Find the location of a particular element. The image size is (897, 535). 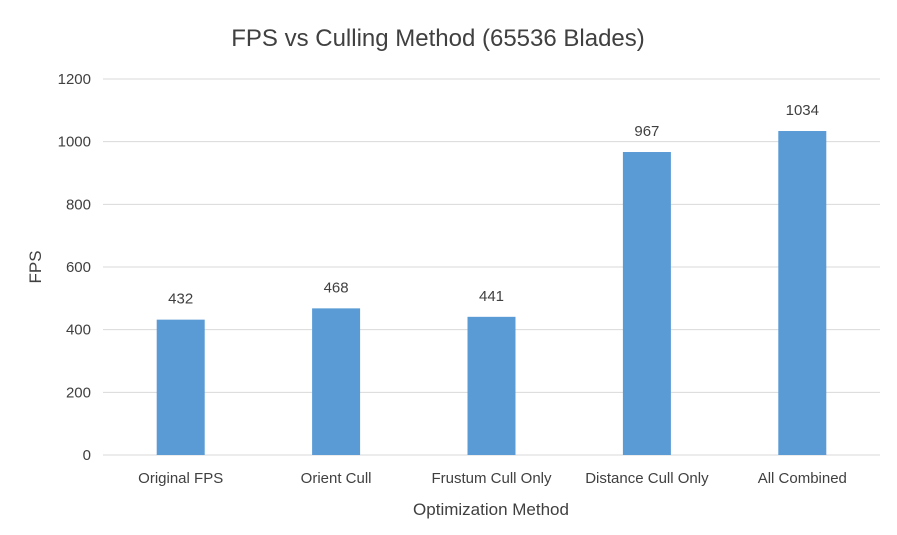

y-axis-title: FPS is located at coordinates (35, 266).